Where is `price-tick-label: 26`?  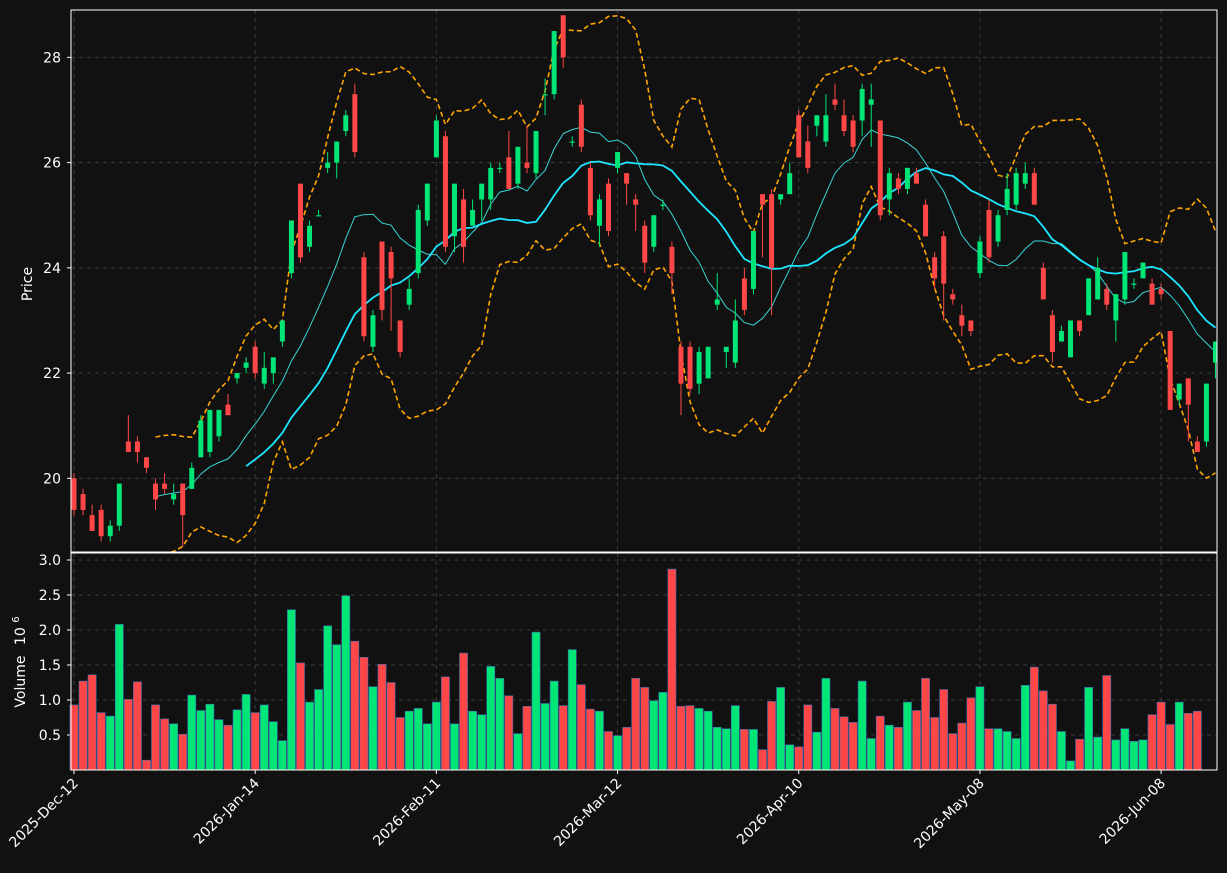 price-tick-label: 26 is located at coordinates (52, 164).